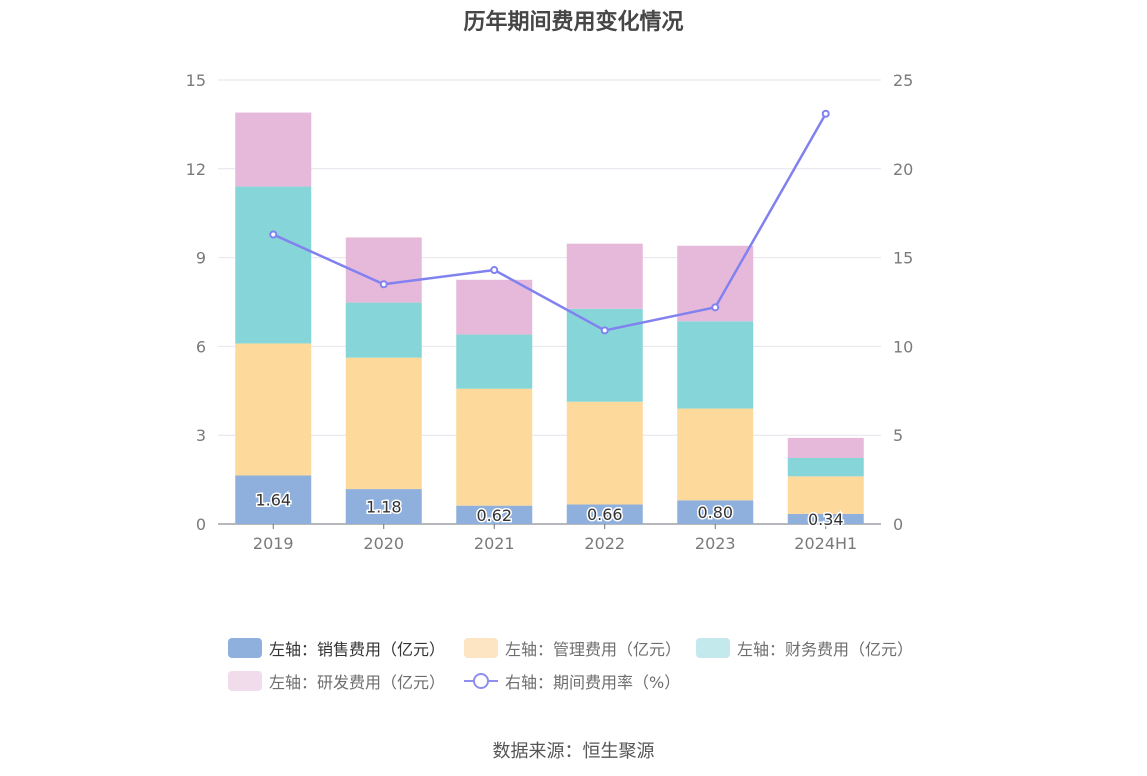  Describe the element at coordinates (383, 543) in the screenshot. I see `x-axis-tick-label: 2020` at that location.